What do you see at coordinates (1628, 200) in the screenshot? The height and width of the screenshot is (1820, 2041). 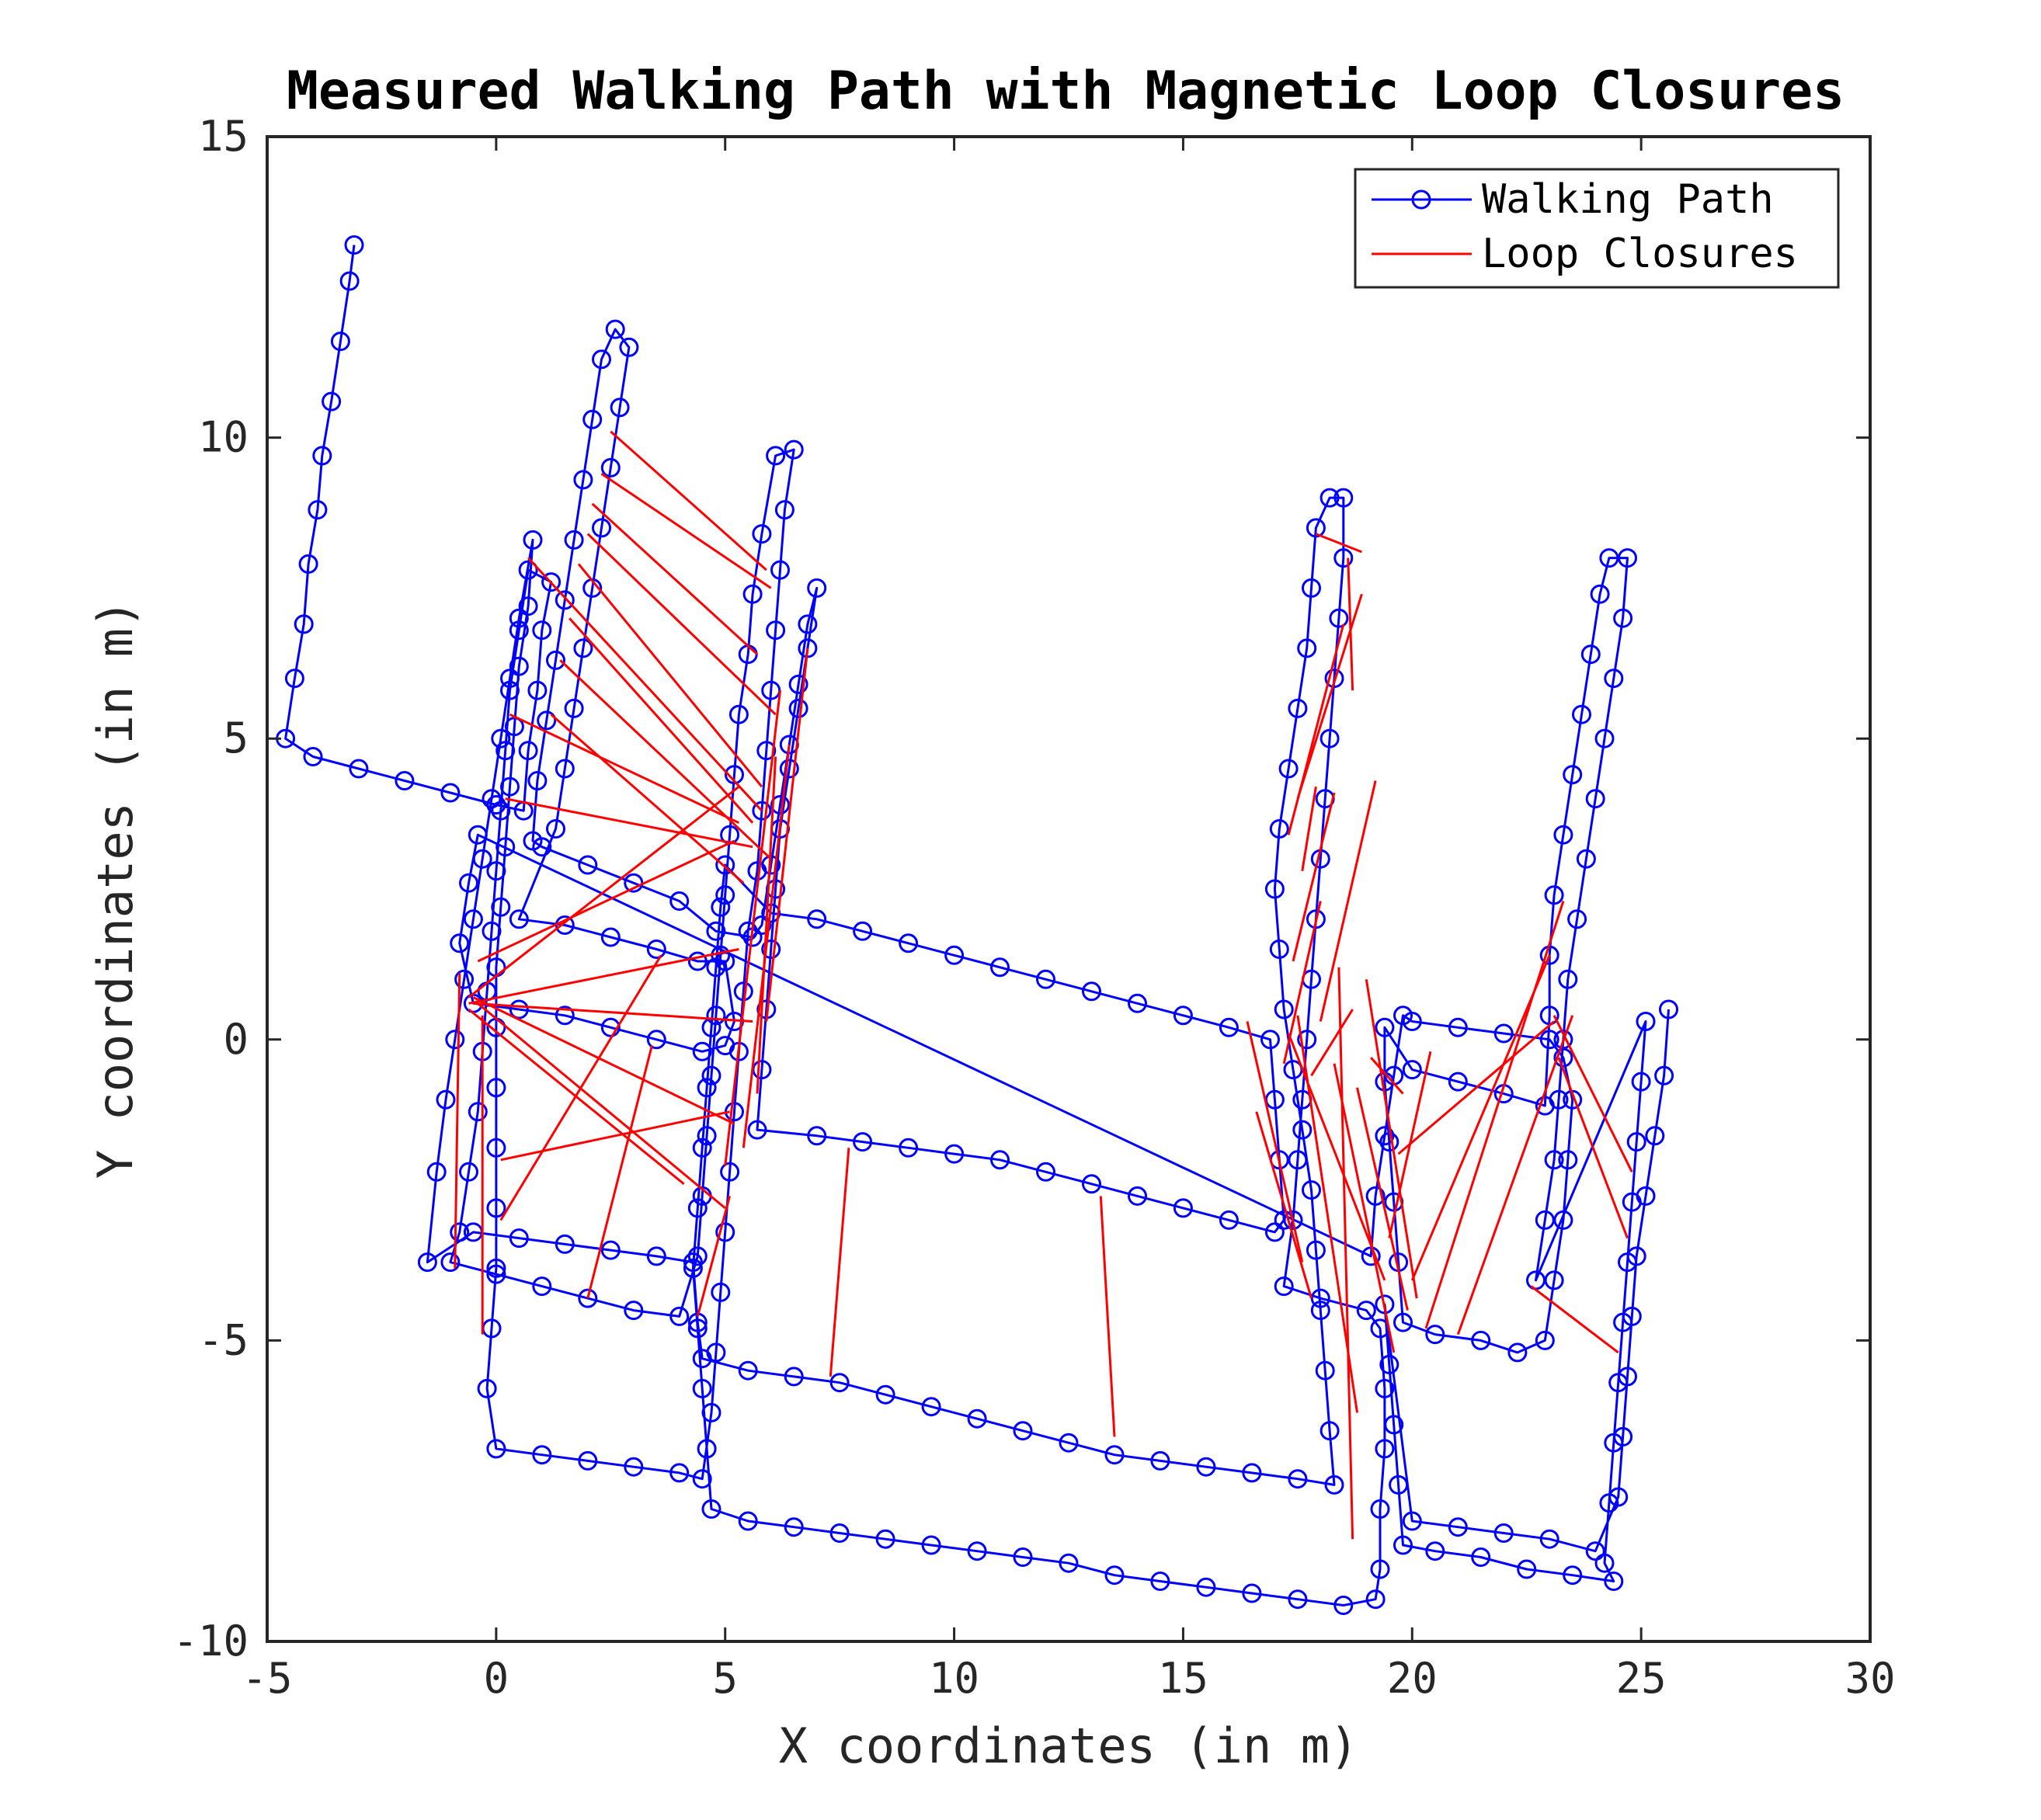 I see `legend-path-label: Walking Path` at bounding box center [1628, 200].